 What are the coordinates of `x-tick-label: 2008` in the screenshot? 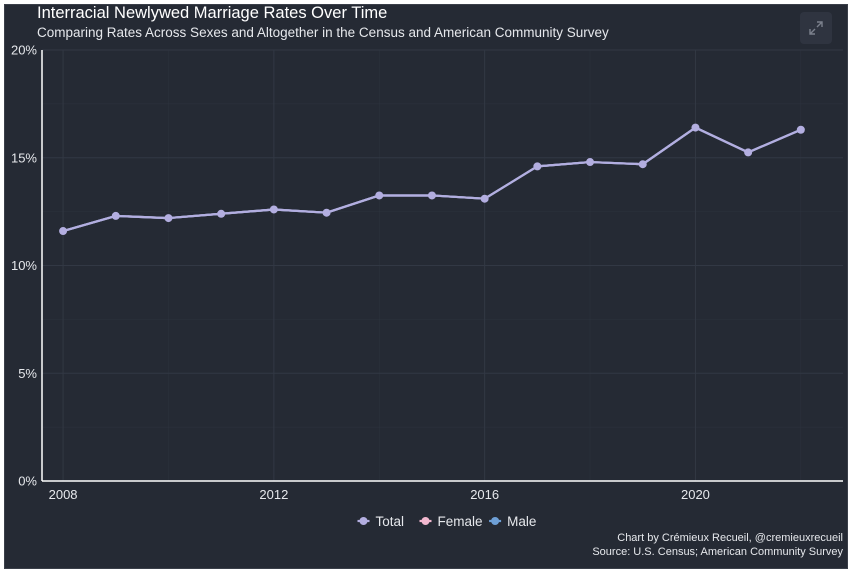 It's located at (63, 494).